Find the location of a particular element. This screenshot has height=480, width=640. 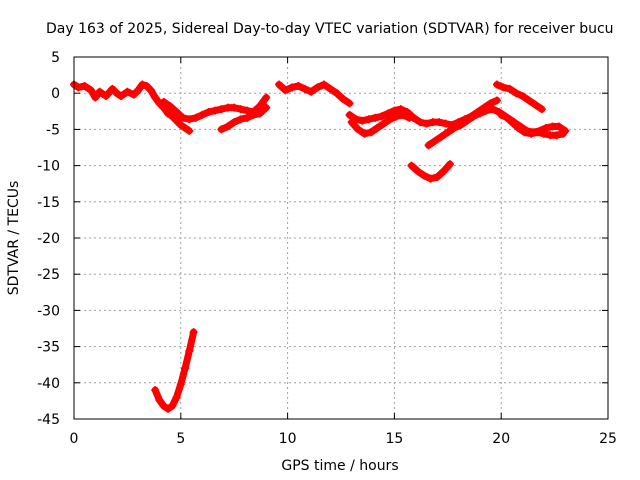

series-track-k is located at coordinates (533, 123).